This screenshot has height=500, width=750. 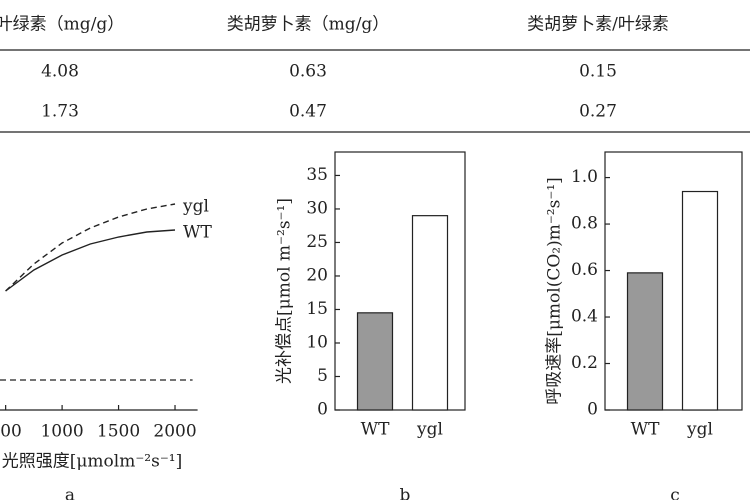 I want to click on caption: a, so click(x=70, y=493).